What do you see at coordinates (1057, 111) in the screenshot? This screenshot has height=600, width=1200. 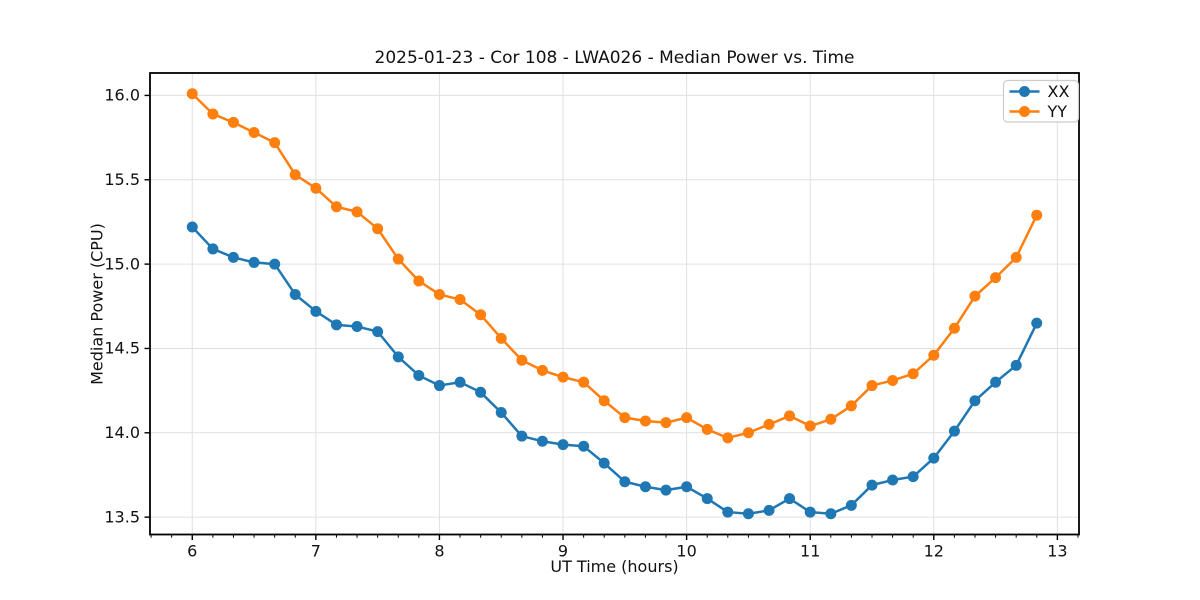 I see `legend-label-yy: YY` at bounding box center [1057, 111].